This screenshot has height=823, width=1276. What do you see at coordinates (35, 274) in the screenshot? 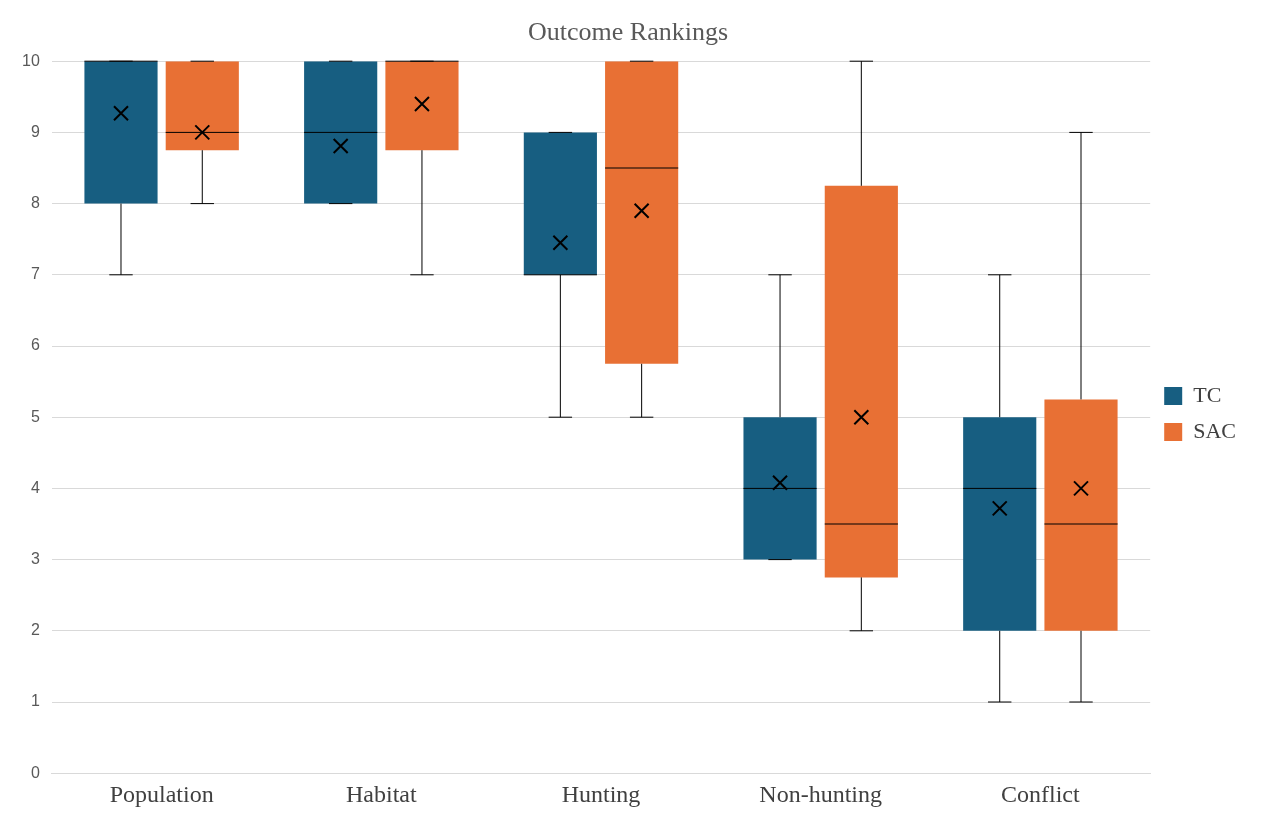
I see `y-tick-label: 7` at bounding box center [35, 274].